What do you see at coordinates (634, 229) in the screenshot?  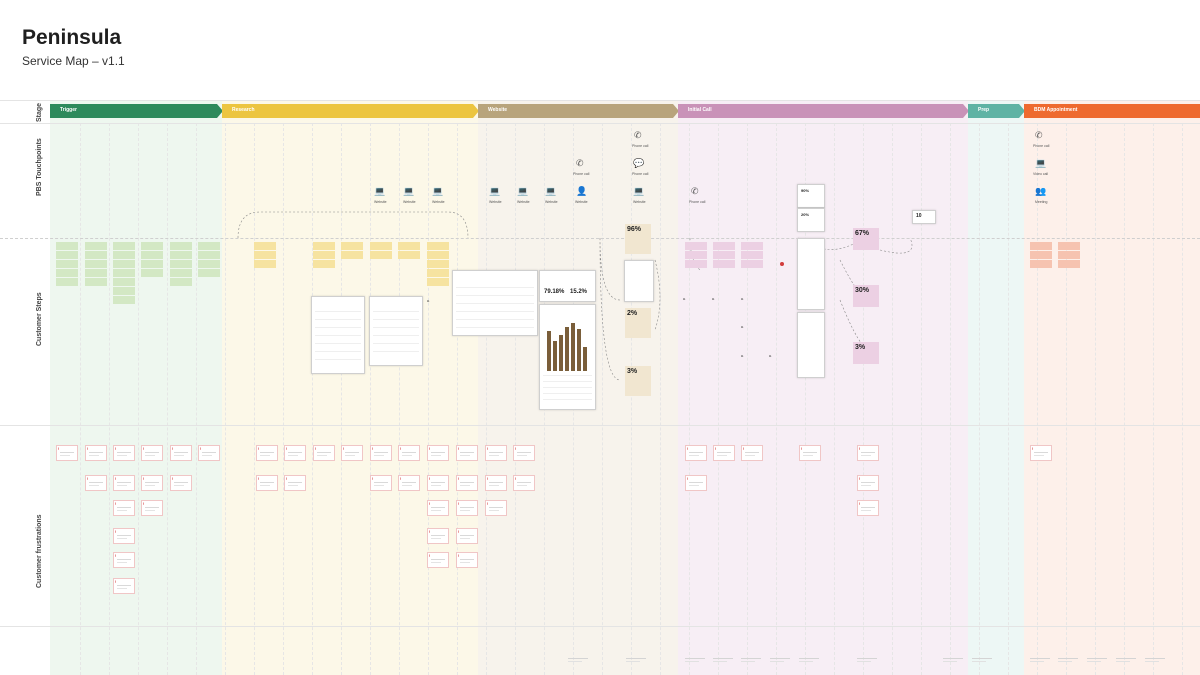 I see `conversion-value: 96%` at bounding box center [634, 229].